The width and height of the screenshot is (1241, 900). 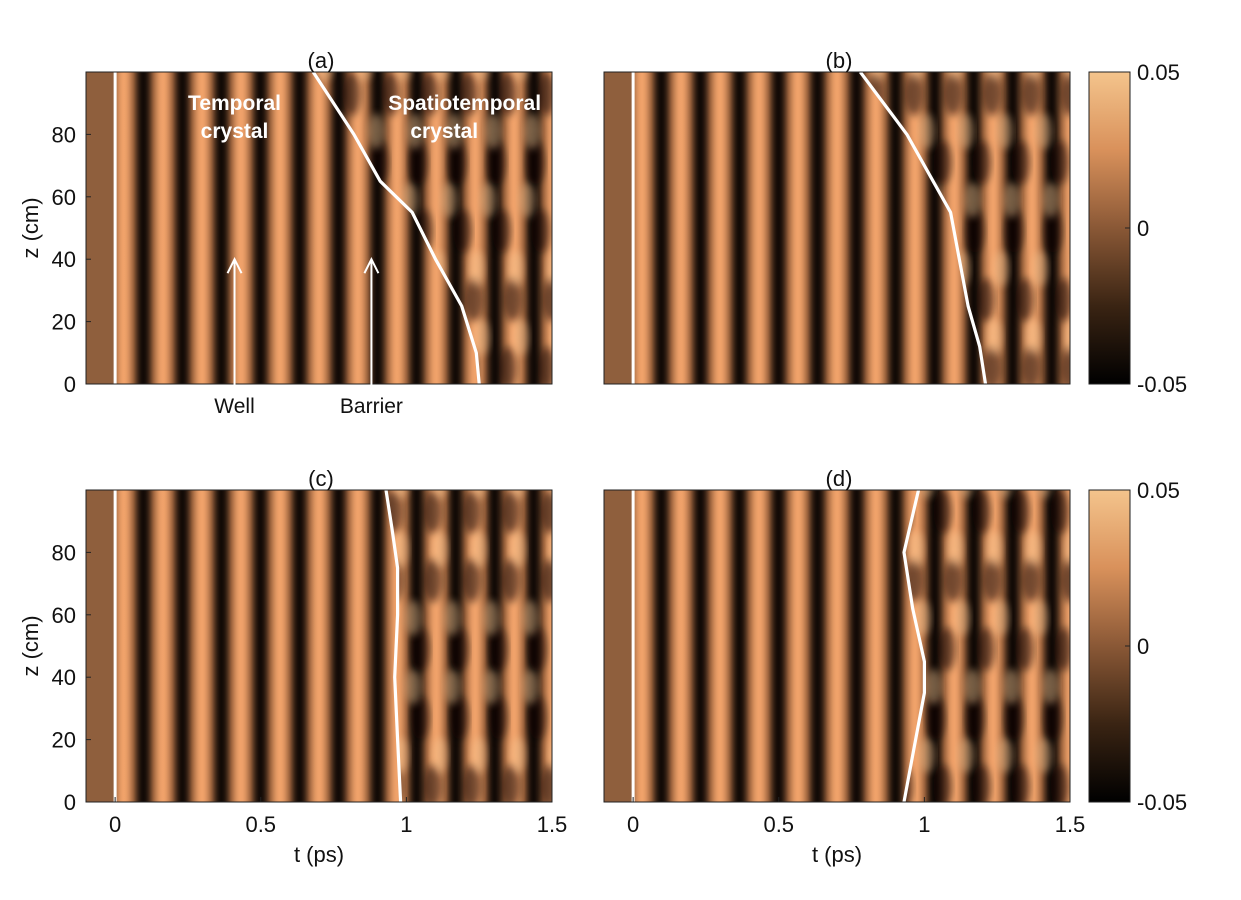 I want to click on stripe-field, so click(x=333, y=646).